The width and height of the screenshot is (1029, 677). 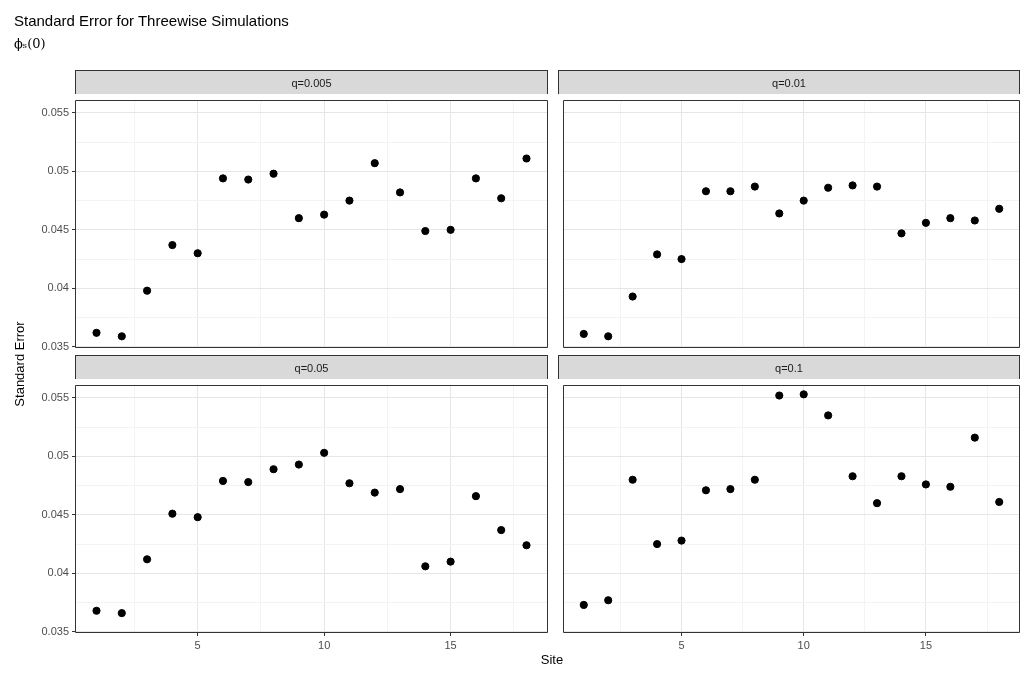 I want to click on text: ϕₛ(0), so click(x=30, y=43).